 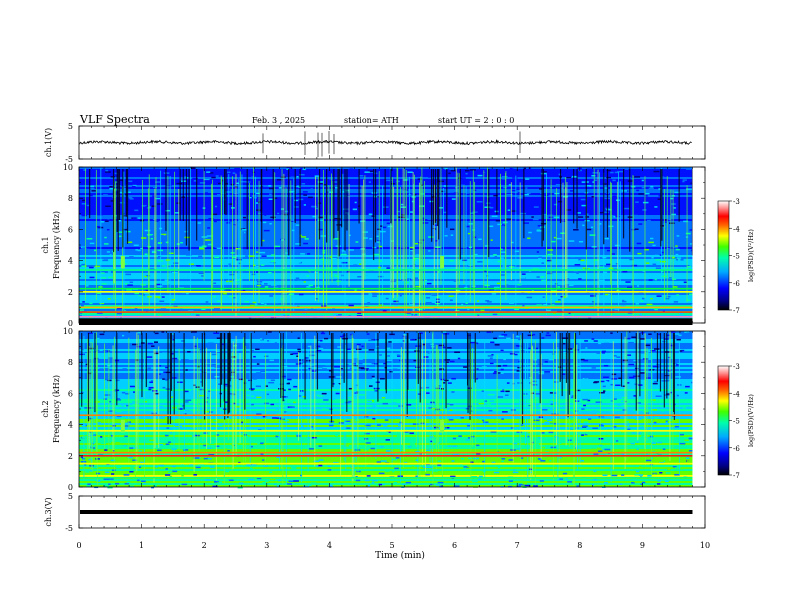 What do you see at coordinates (48, 142) in the screenshot?
I see `ch1-waveform-ylabel: ch.1(V)` at bounding box center [48, 142].